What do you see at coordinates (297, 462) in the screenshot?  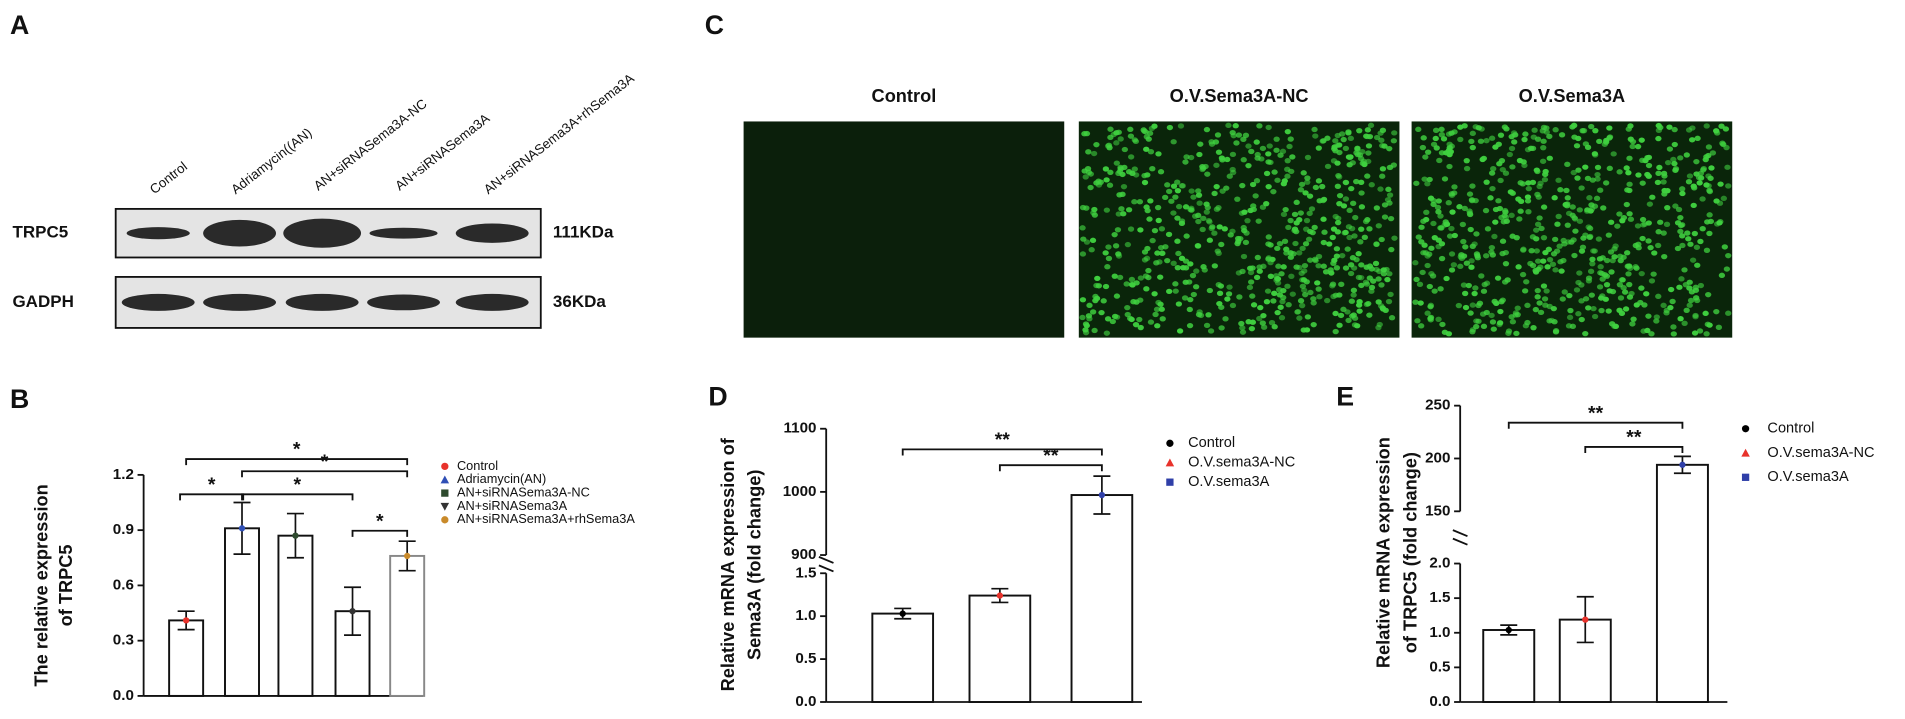 I see `significance-bracket` at bounding box center [297, 462].